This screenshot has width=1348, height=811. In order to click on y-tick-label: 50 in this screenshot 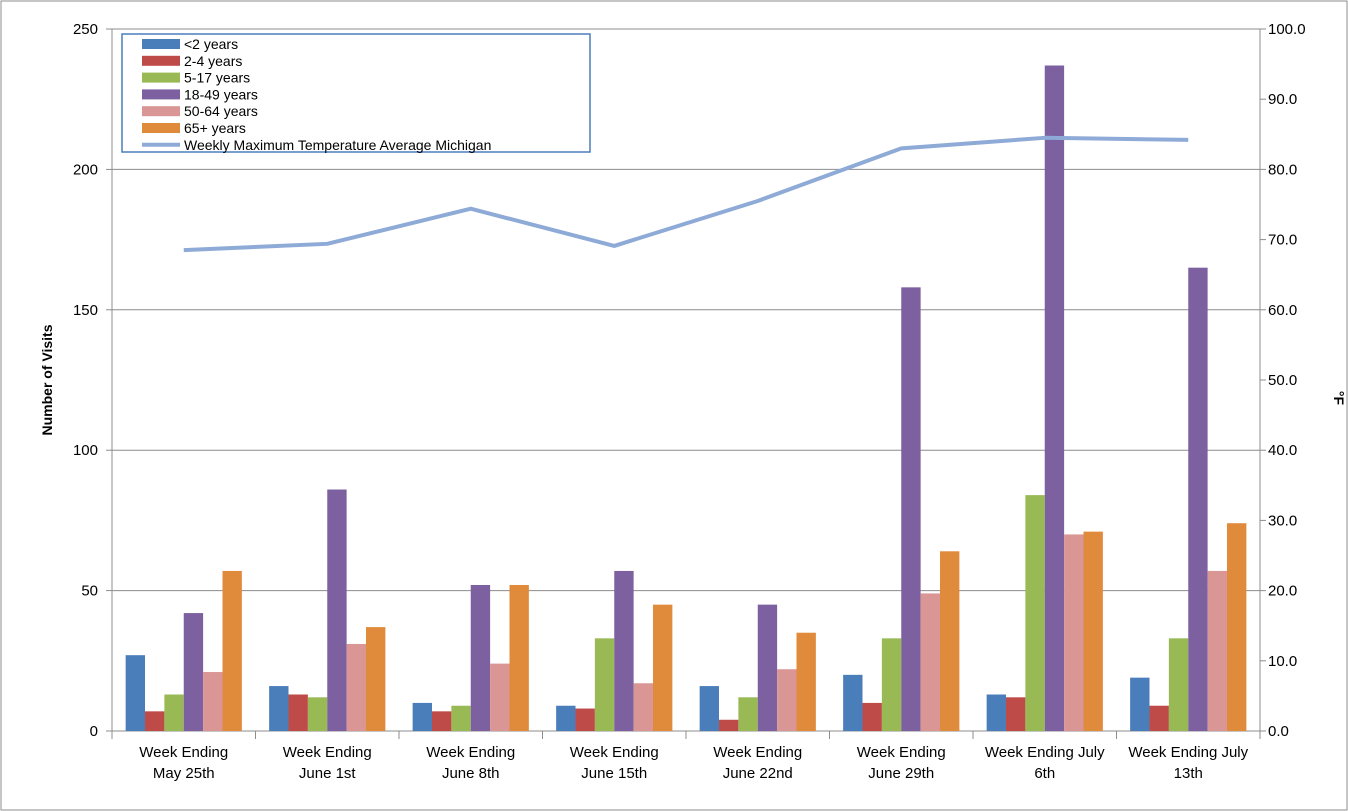, I will do `click(89, 591)`.